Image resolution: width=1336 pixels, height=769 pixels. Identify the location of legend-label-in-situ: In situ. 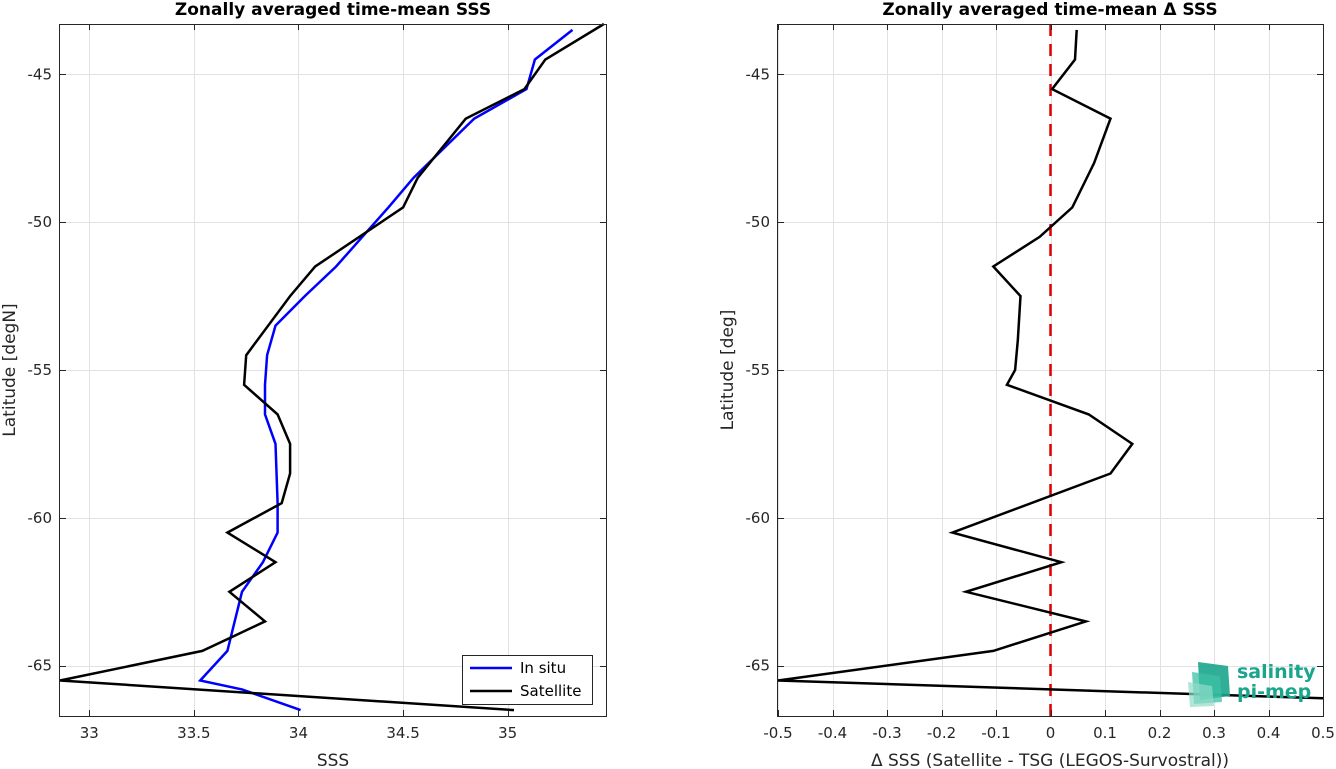
(543, 668).